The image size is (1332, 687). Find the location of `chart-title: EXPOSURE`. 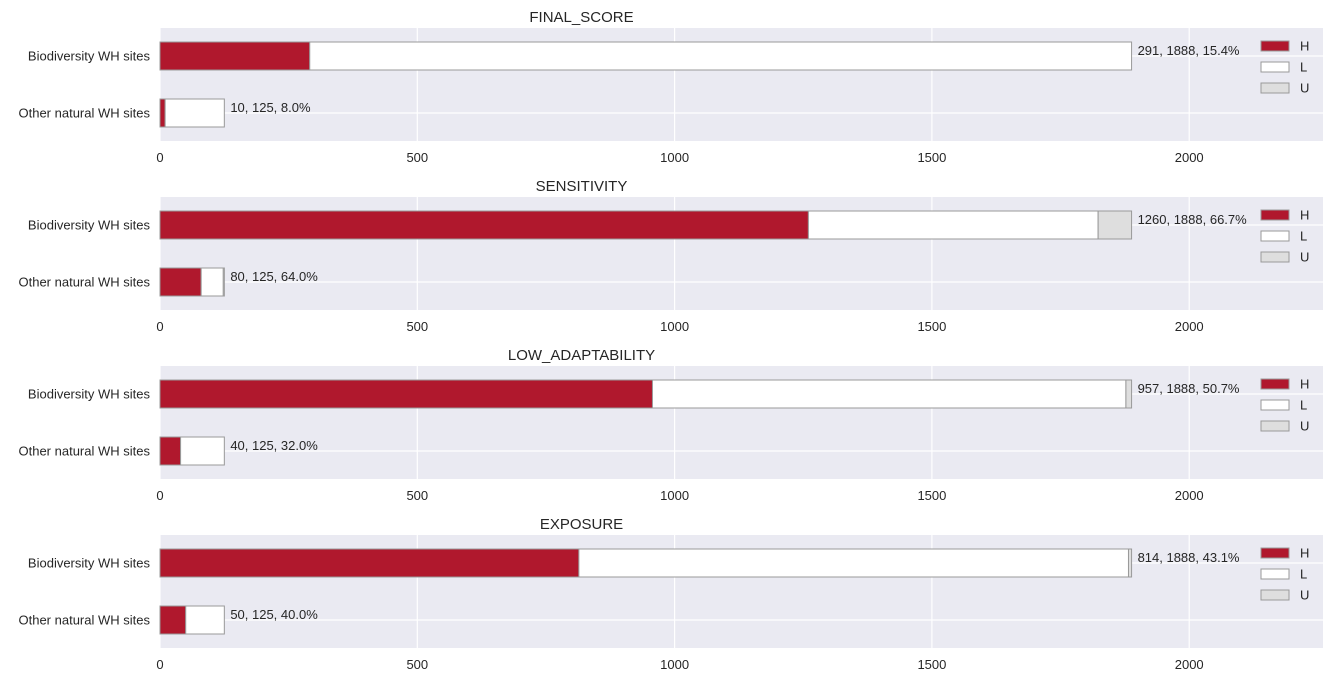

chart-title: EXPOSURE is located at coordinates (581, 524).